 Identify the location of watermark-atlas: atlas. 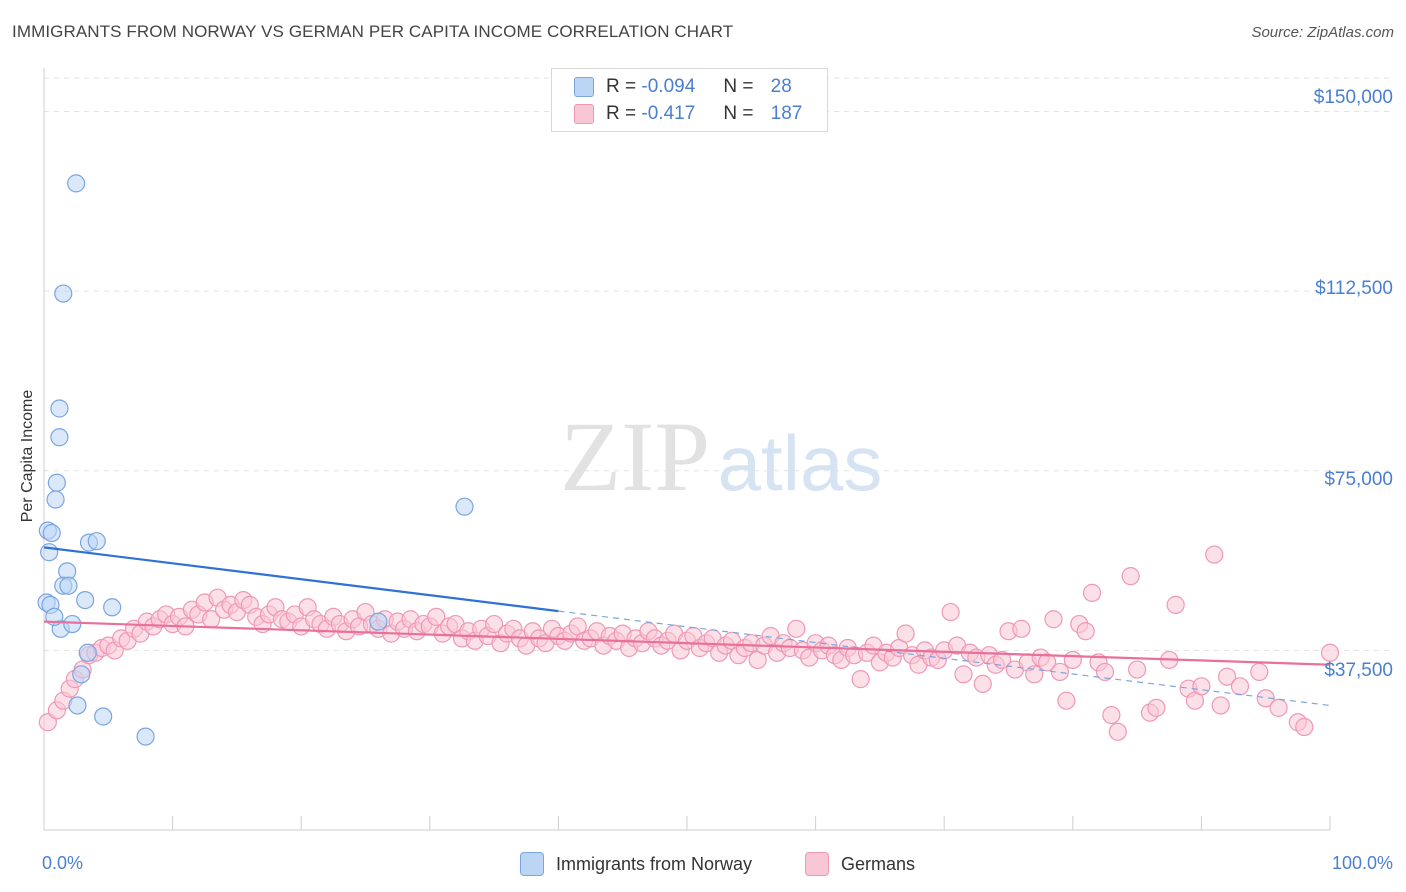
(800, 463).